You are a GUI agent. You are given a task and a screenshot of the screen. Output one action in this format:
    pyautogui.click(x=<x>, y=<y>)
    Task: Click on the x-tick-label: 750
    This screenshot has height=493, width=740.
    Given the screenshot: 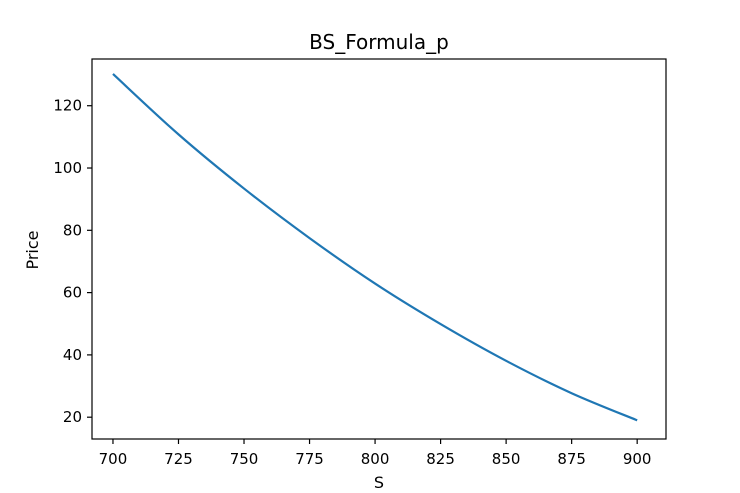 What is the action you would take?
    pyautogui.click(x=244, y=459)
    